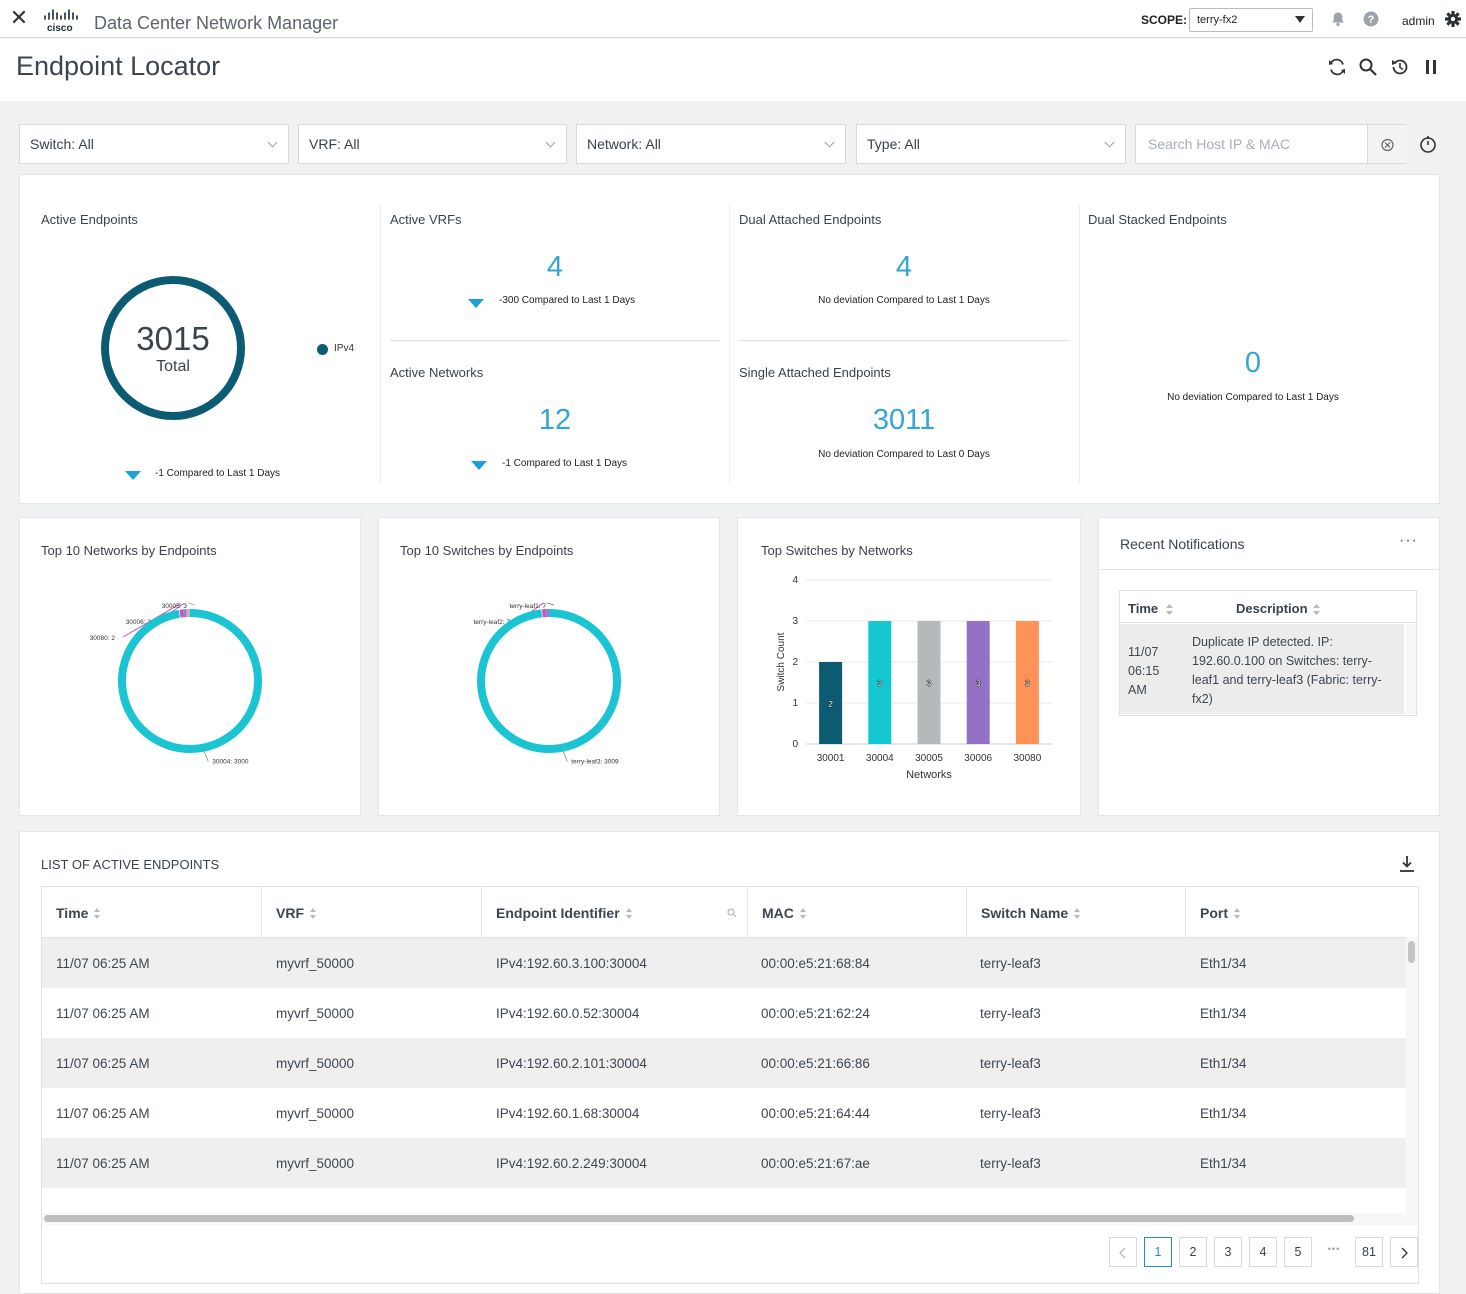  What do you see at coordinates (154, 144) in the screenshot?
I see `switch-filter: Switch: All` at bounding box center [154, 144].